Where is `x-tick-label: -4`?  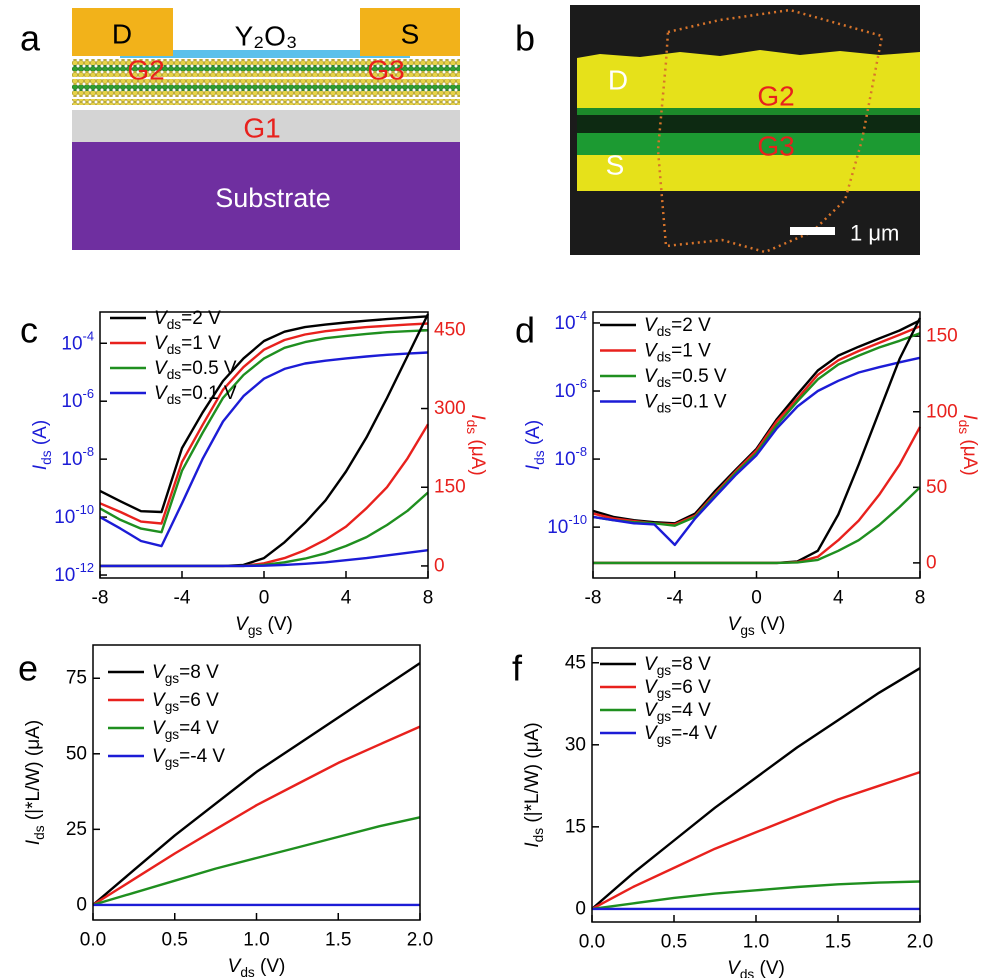 x-tick-label: -4 is located at coordinates (182, 598).